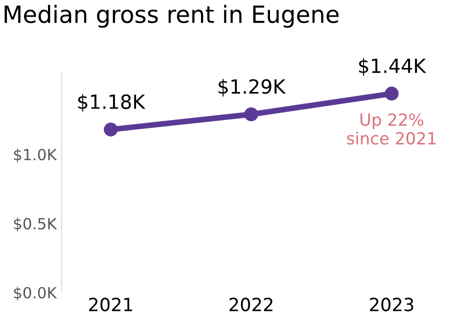 The width and height of the screenshot is (474, 325). I want to click on x-tick-label: 2022, so click(251, 305).